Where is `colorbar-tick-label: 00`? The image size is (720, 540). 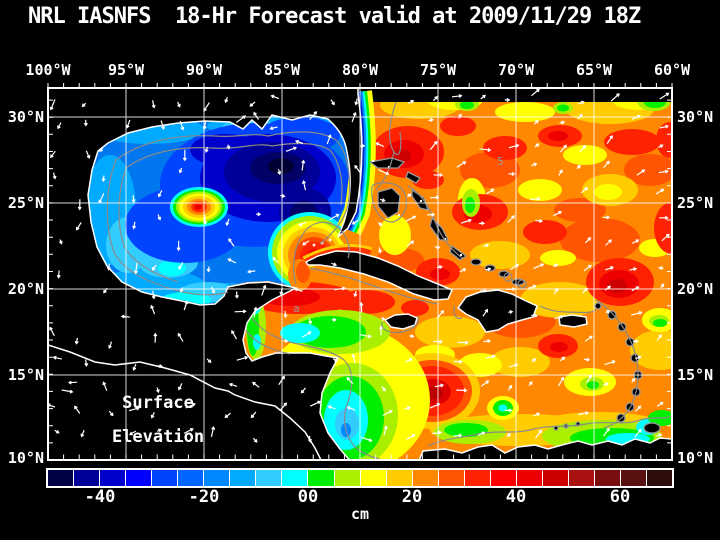 colorbar-tick-label: 00 is located at coordinates (308, 497).